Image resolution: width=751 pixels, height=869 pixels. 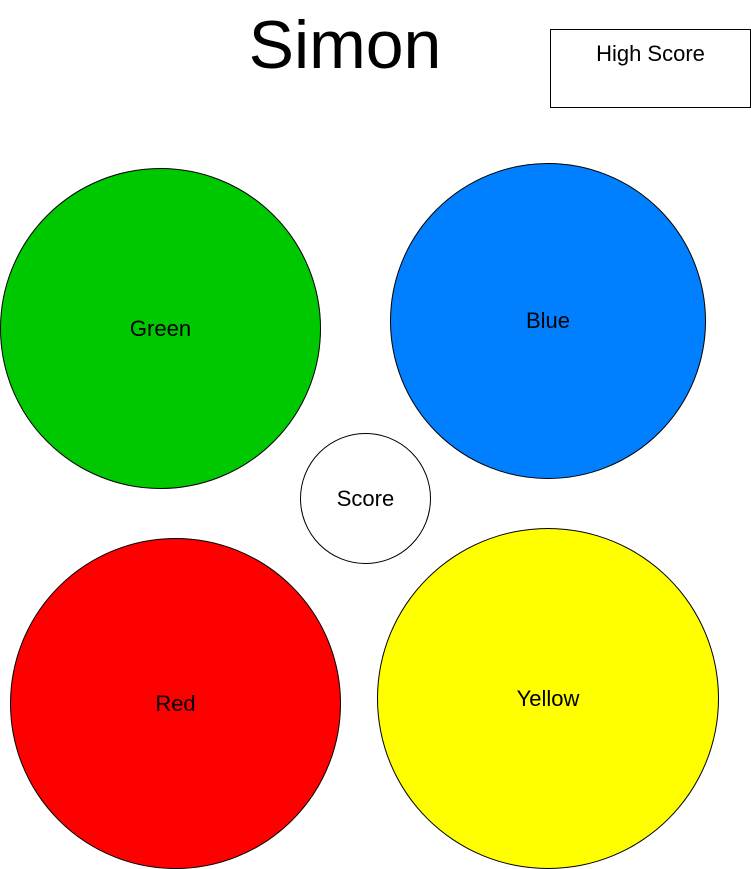 I want to click on score-label: Score, so click(x=365, y=498).